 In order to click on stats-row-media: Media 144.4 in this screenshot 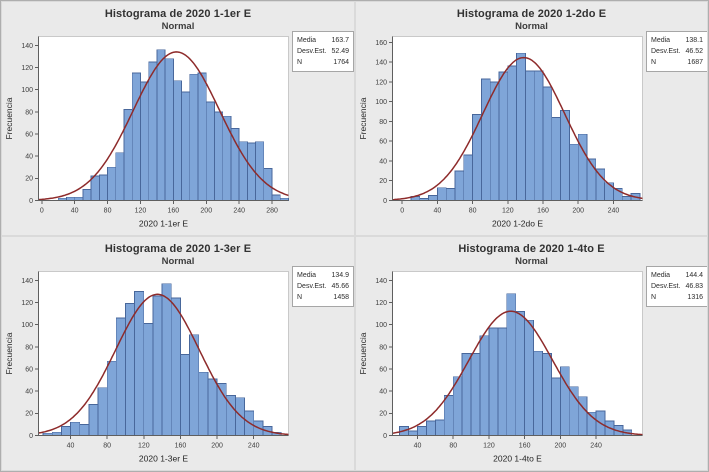, I will do `click(677, 275)`.